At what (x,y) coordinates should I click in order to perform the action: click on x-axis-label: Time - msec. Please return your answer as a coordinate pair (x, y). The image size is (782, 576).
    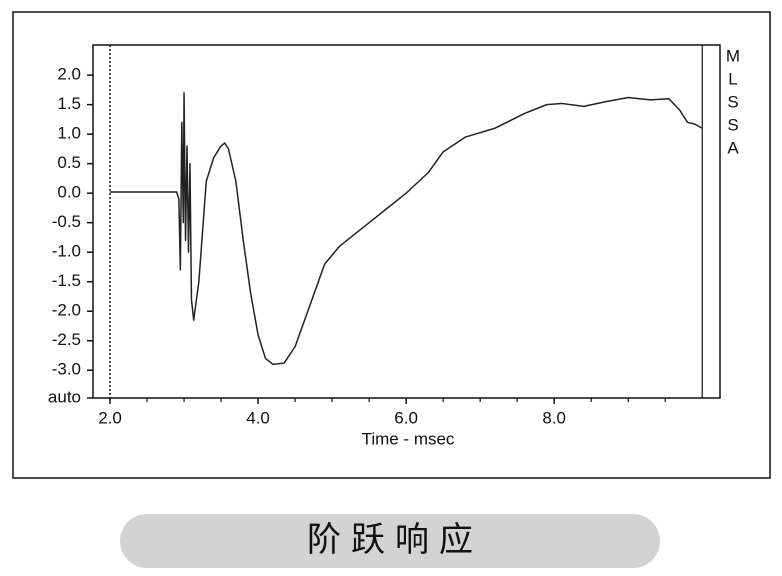
    Looking at the image, I should click on (408, 438).